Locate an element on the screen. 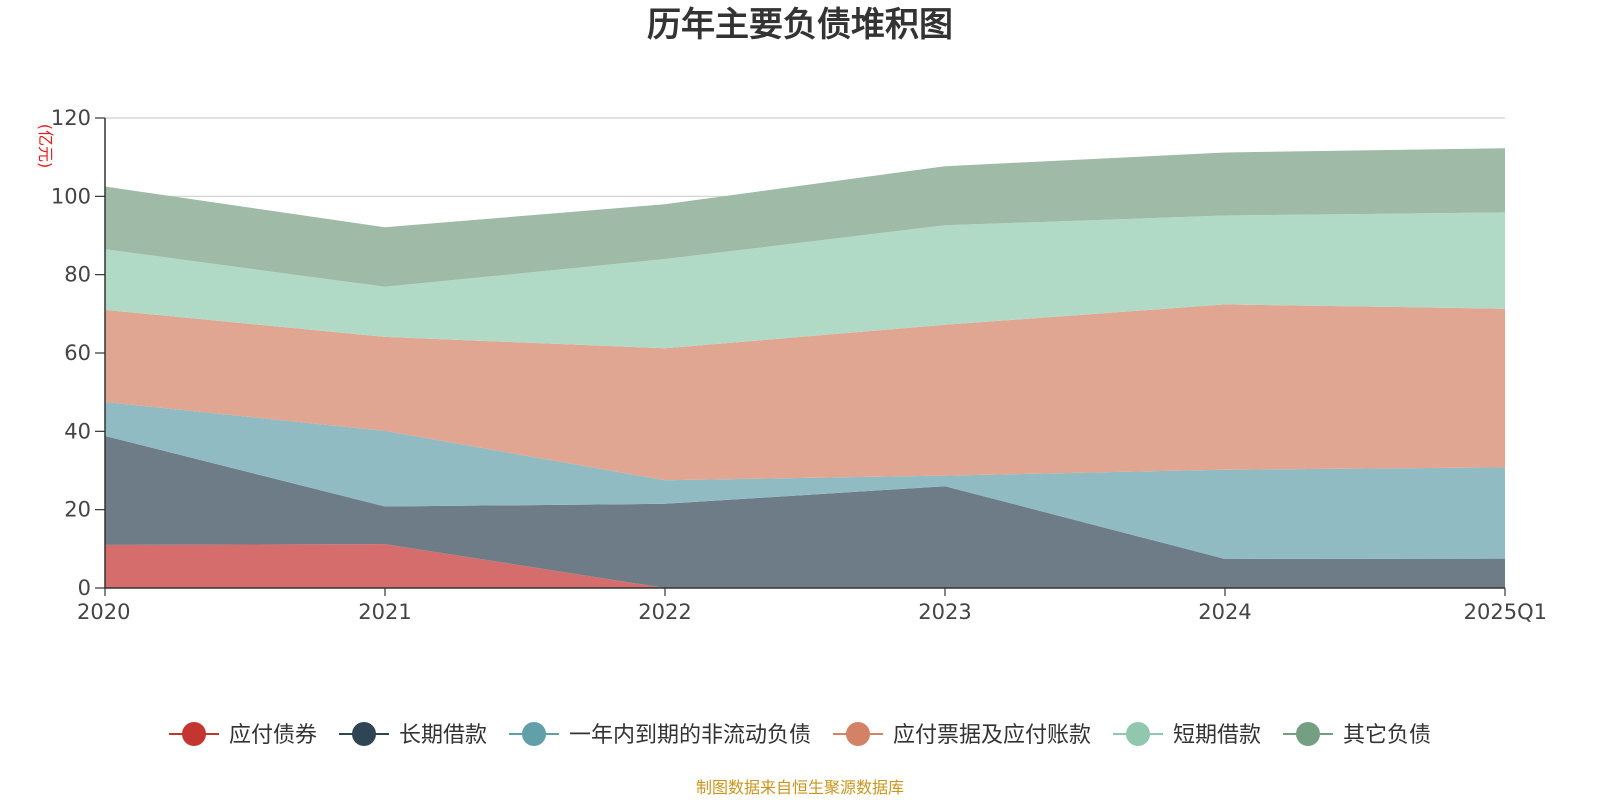 The height and width of the screenshot is (800, 1600). legend-item-1: 长期借款 is located at coordinates (413, 735).